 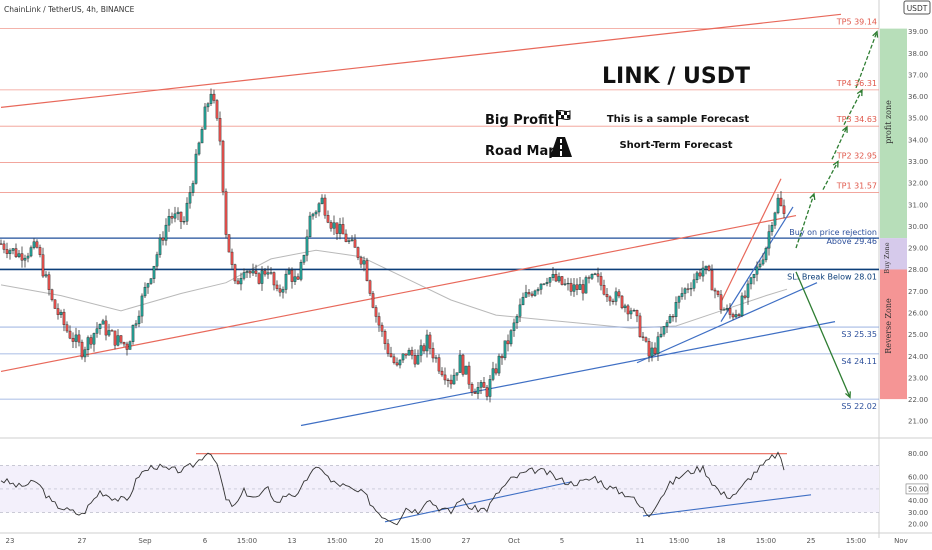 I want to click on level-label-9: S4 24.11, so click(x=859, y=361).